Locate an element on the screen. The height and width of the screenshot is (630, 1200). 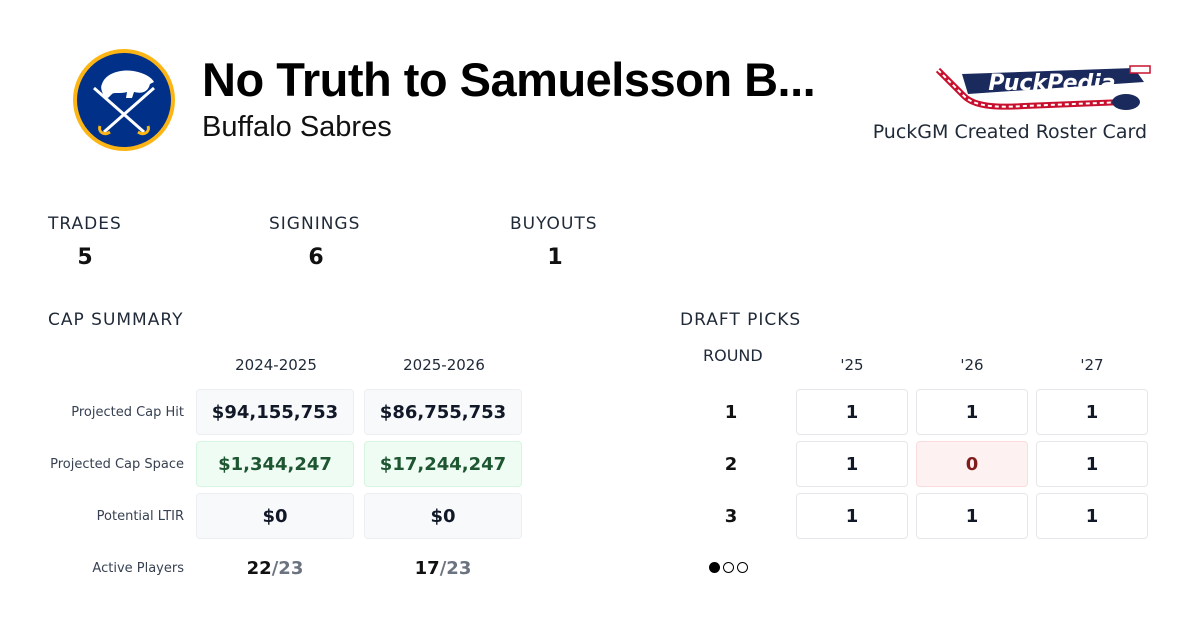
year-header: '27 is located at coordinates (1092, 365).